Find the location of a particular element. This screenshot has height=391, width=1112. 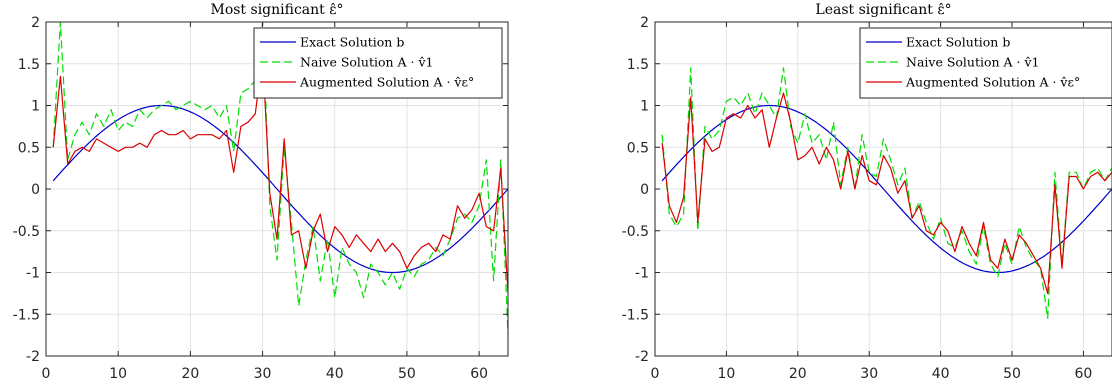

chart-title: Least significant ε̂° is located at coordinates (883, 10).